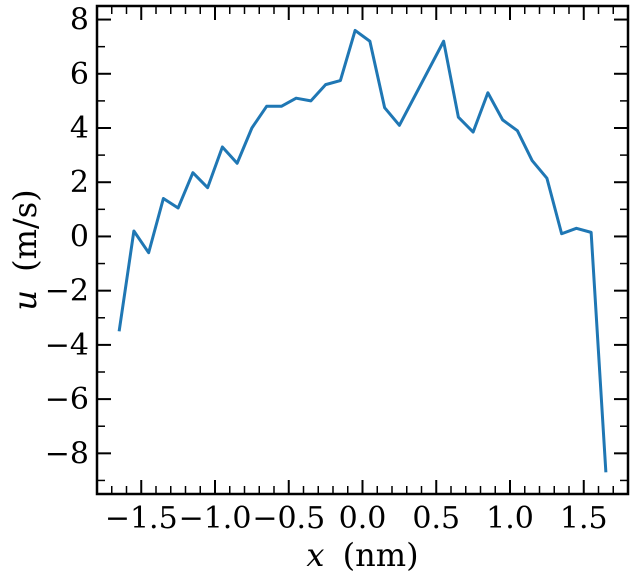  I want to click on y-tick-label: −8, so click(67, 453).